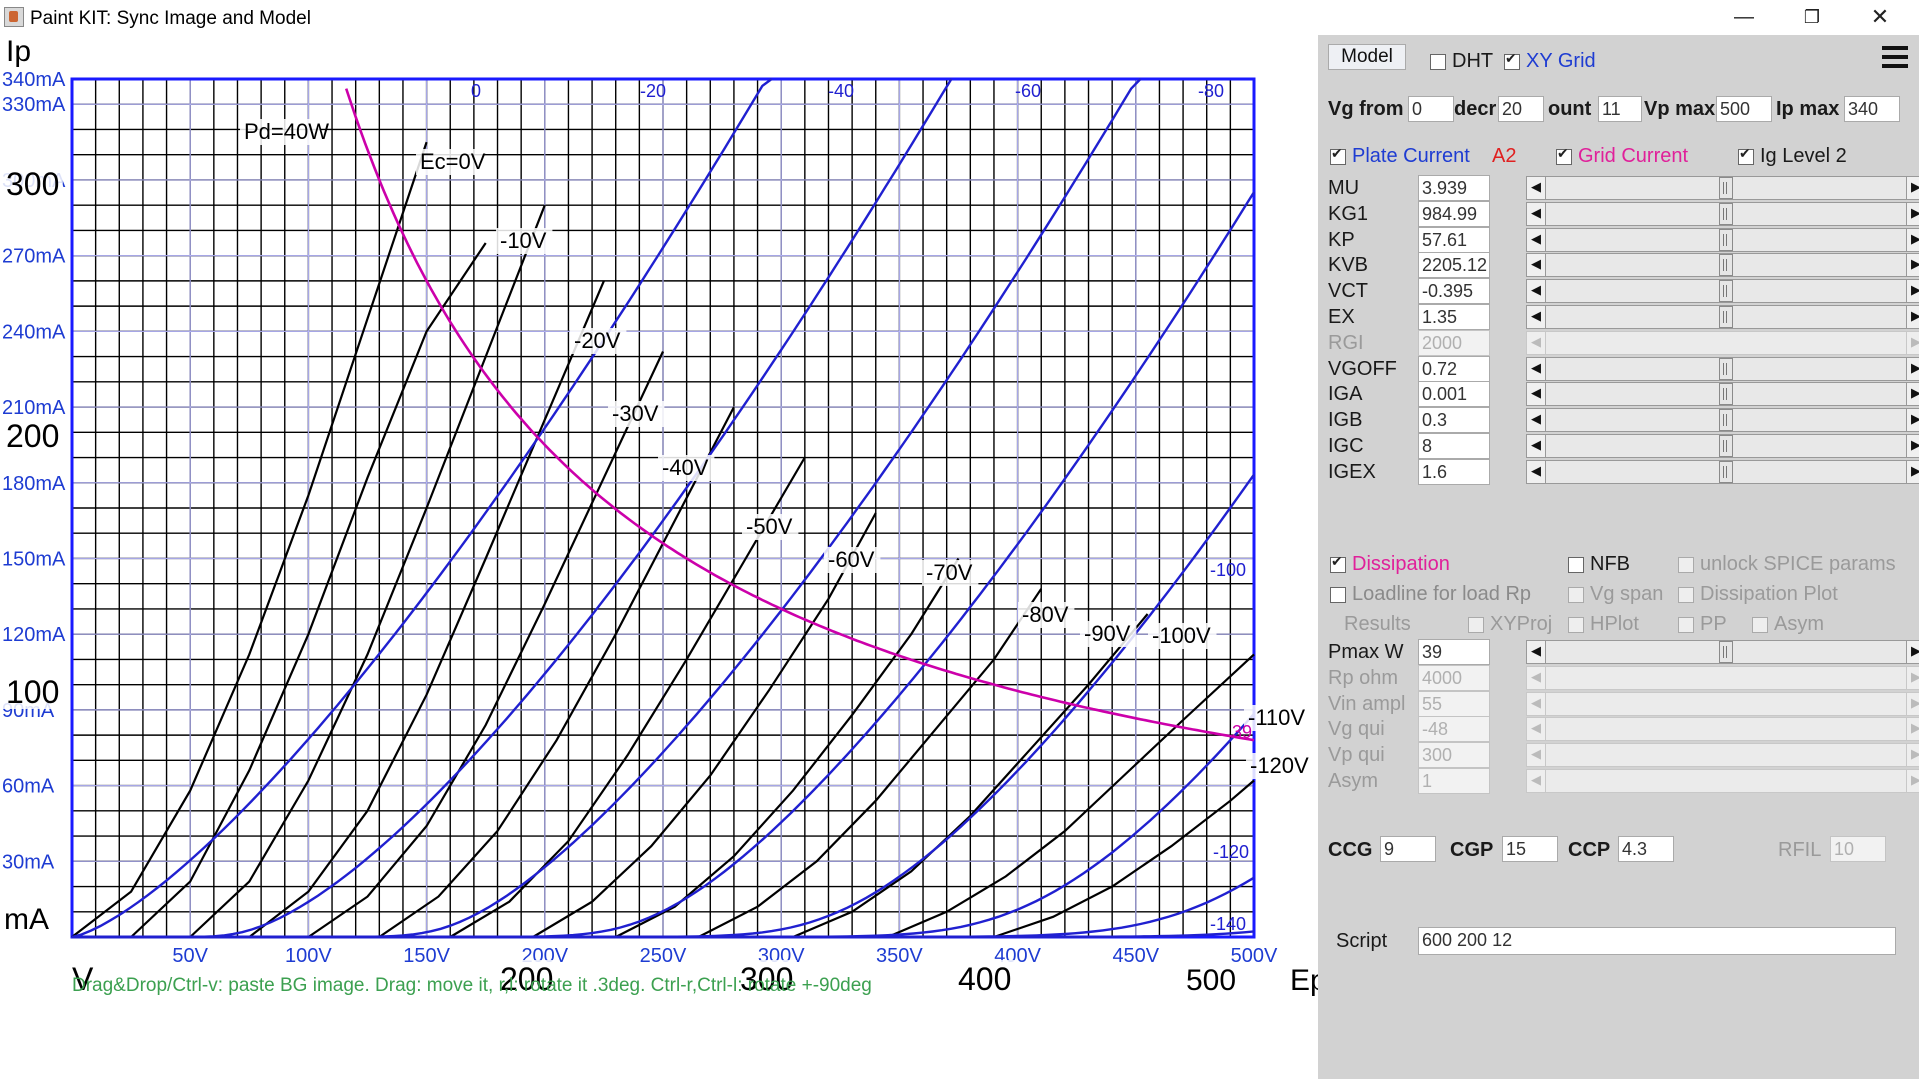 Image resolution: width=1919 pixels, height=1079 pixels. I want to click on param-igb-slider: ◀ ▶, so click(1722, 420).